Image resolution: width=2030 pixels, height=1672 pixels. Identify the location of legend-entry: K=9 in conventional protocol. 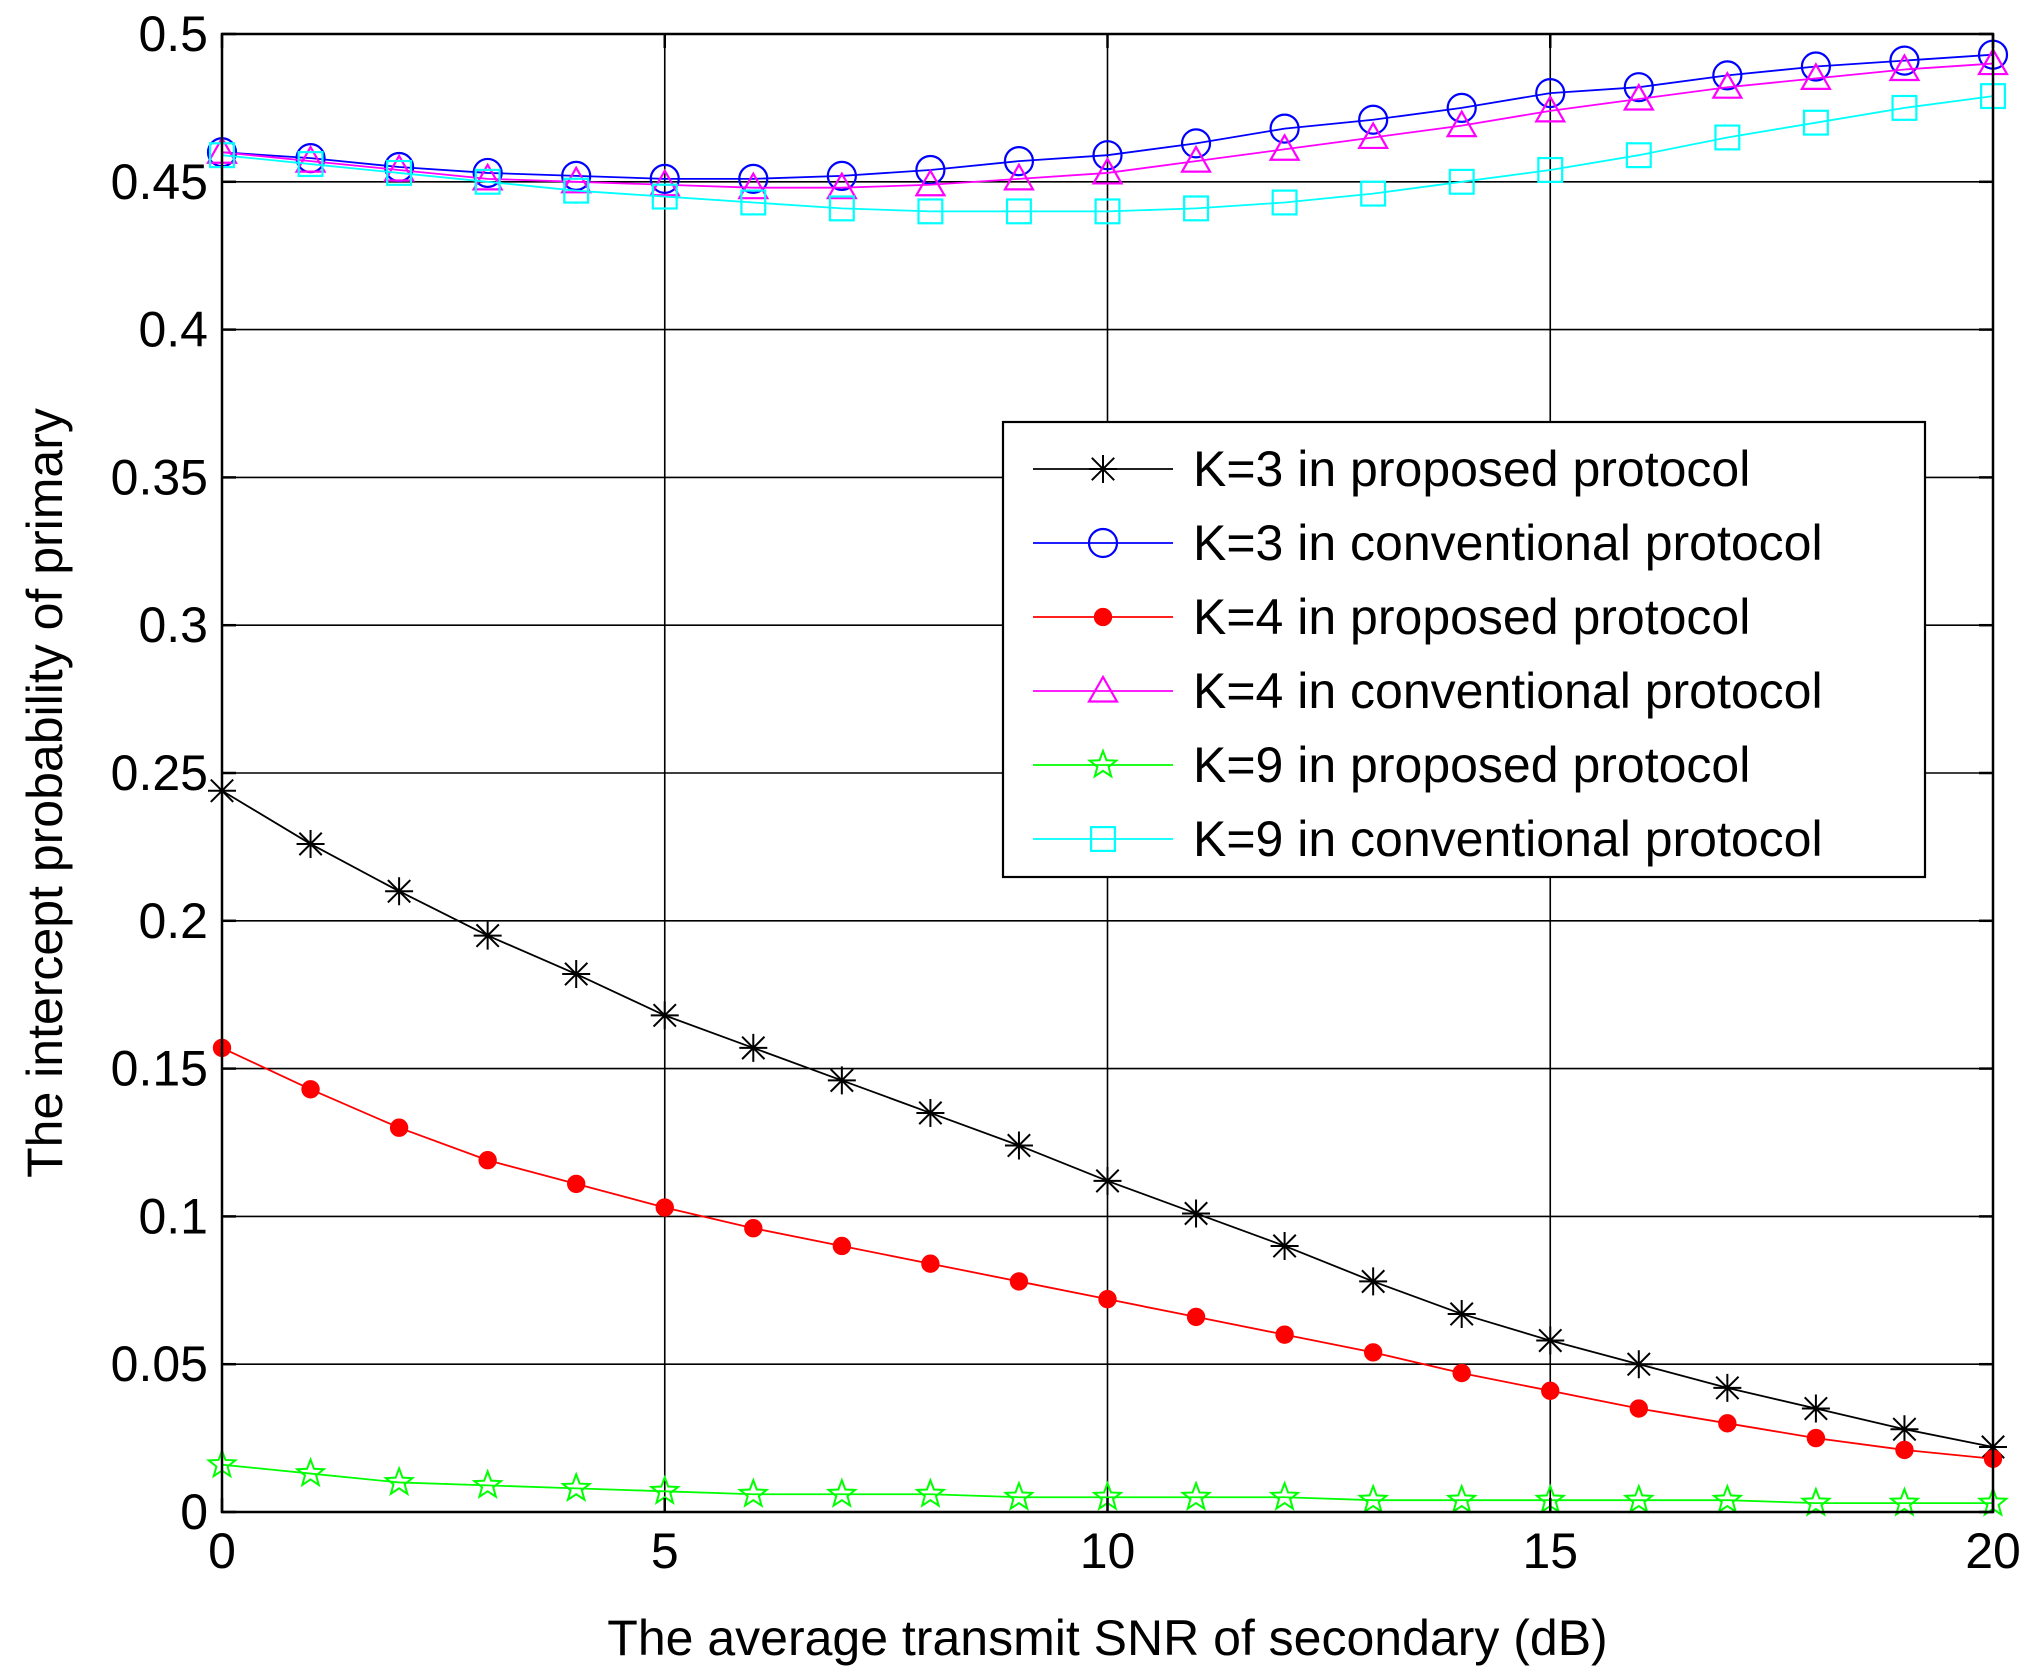
(1428, 839).